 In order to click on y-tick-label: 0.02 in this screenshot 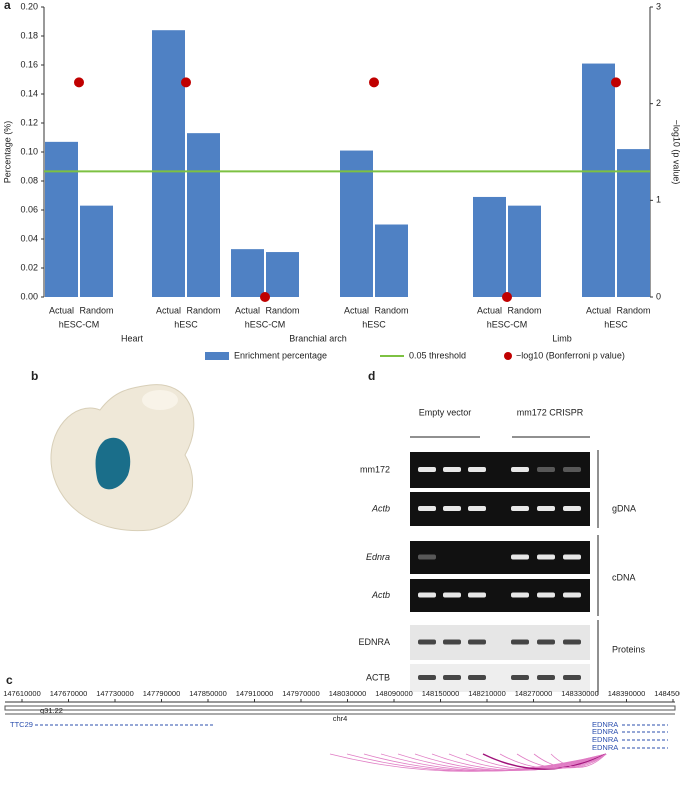, I will do `click(29, 267)`.